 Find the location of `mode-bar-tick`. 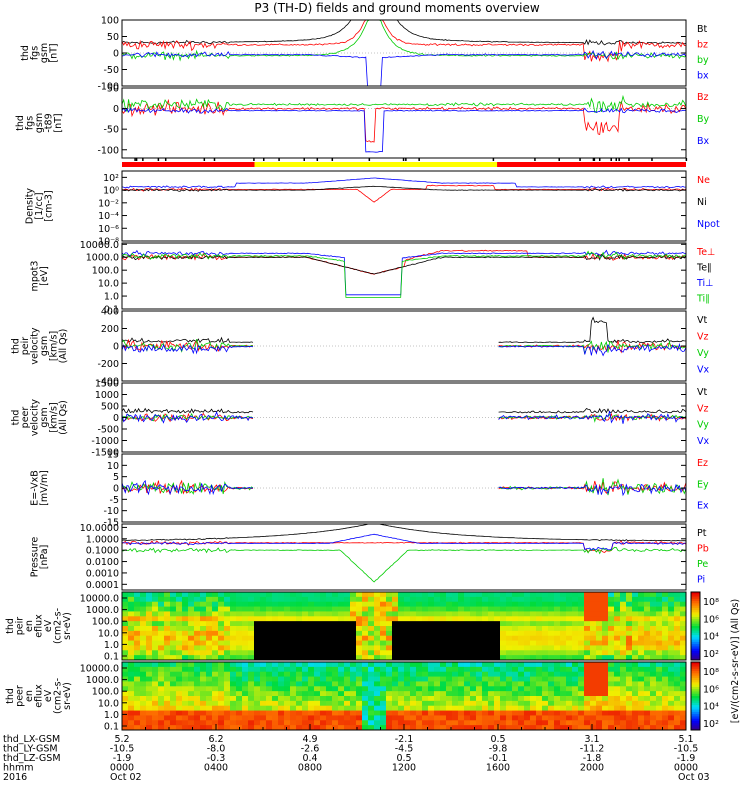

mode-bar-tick is located at coordinates (616, 159).